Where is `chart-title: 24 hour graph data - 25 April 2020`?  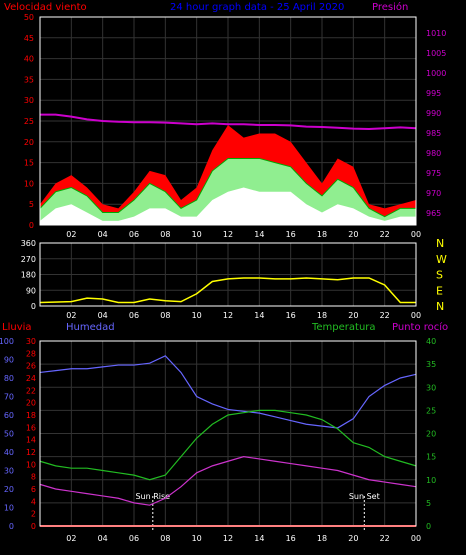 chart-title: 24 hour graph data - 25 April 2020 is located at coordinates (257, 7).